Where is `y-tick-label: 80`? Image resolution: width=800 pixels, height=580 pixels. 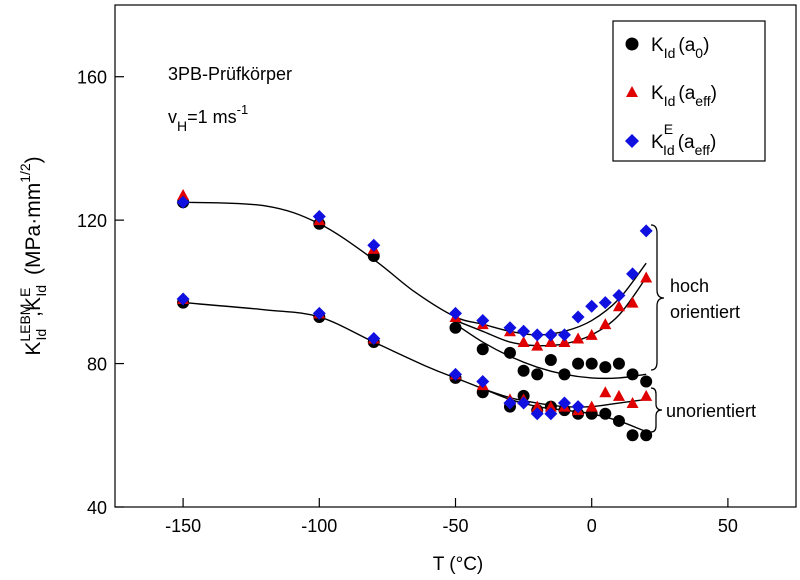
y-tick-label: 80 is located at coordinates (97, 365).